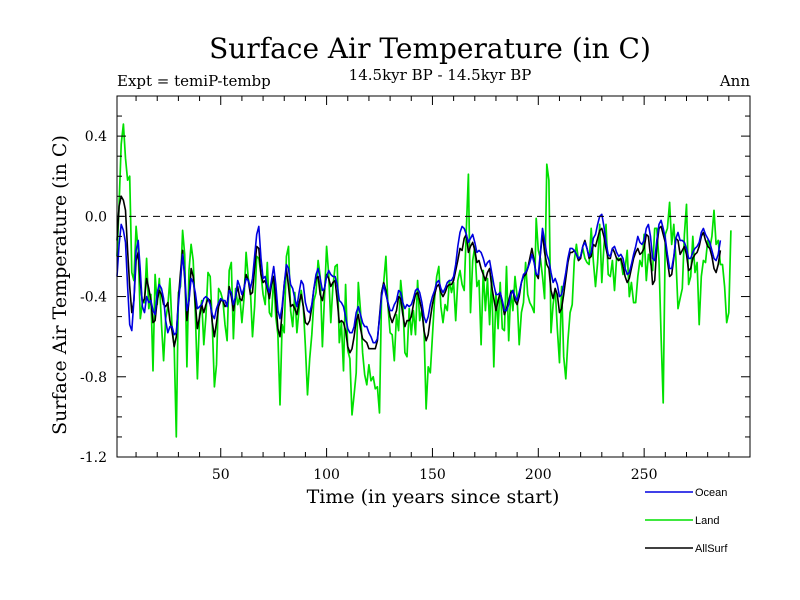  I want to click on y-tick-label: 0.4, so click(96, 137).